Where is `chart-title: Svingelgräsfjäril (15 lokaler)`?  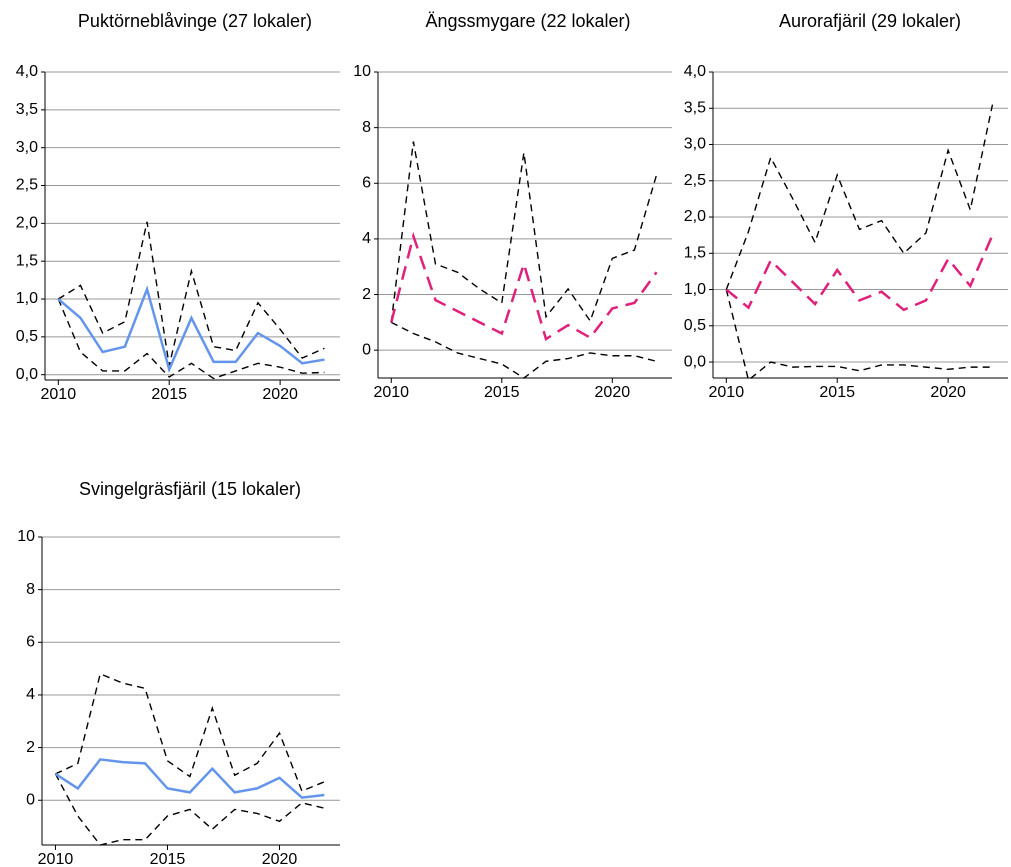
chart-title: Svingelgräsfjäril (15 lokaler) is located at coordinates (190, 489).